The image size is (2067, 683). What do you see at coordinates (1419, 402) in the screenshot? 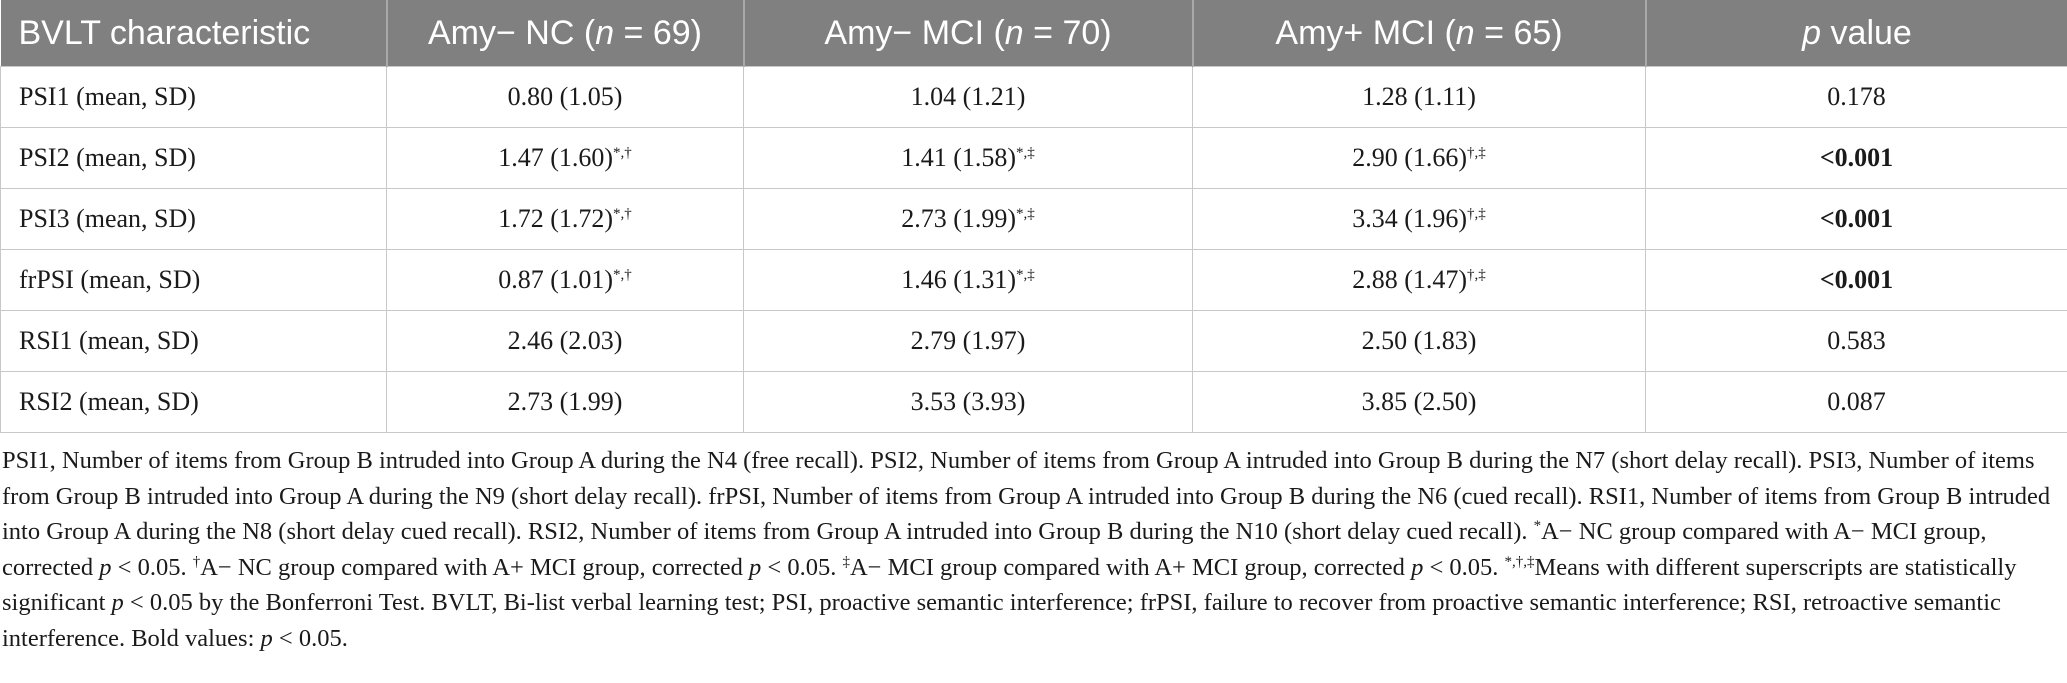
I see `cell-amy-pos-mci: 3.85 (2.50)` at bounding box center [1419, 402].